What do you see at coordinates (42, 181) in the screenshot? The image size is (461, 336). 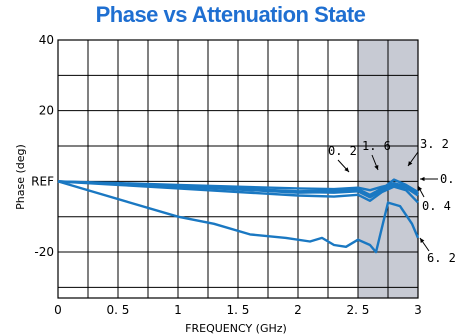 I see `y-tick-label: REF` at bounding box center [42, 181].